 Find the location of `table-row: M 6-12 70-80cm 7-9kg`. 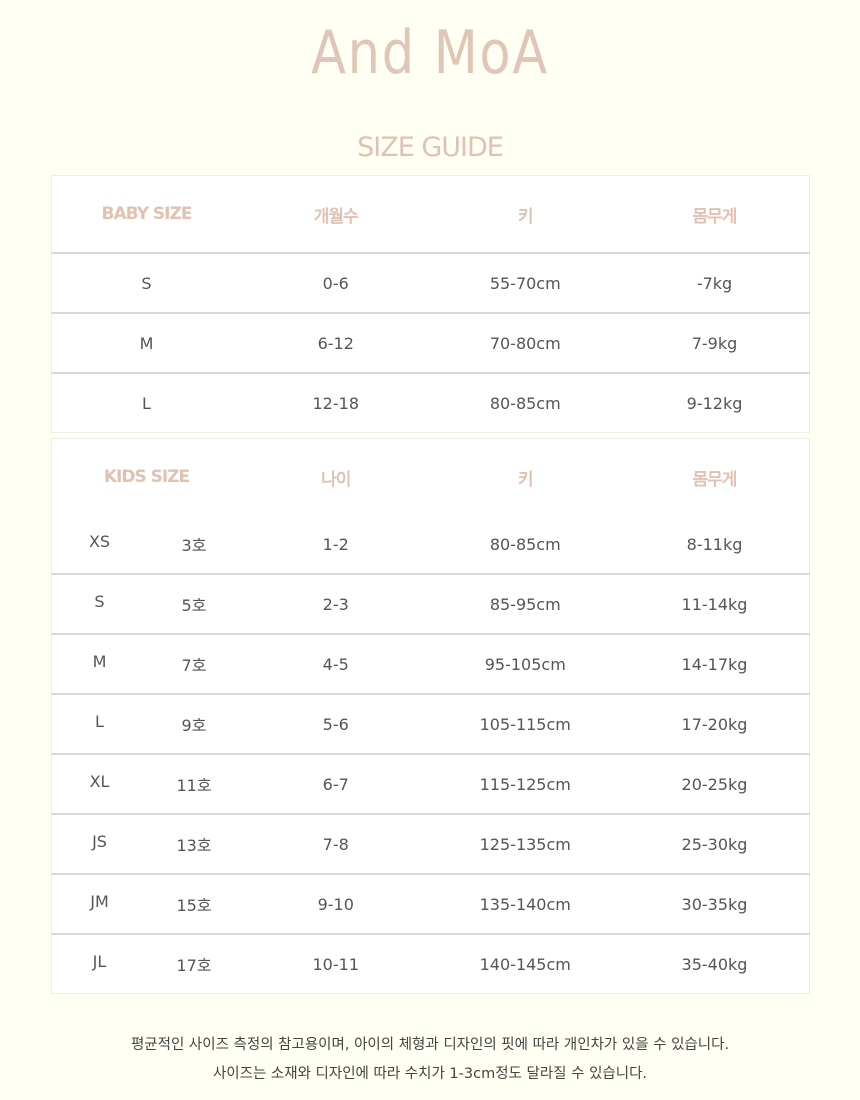

table-row: M 6-12 70-80cm 7-9kg is located at coordinates (430, 343).